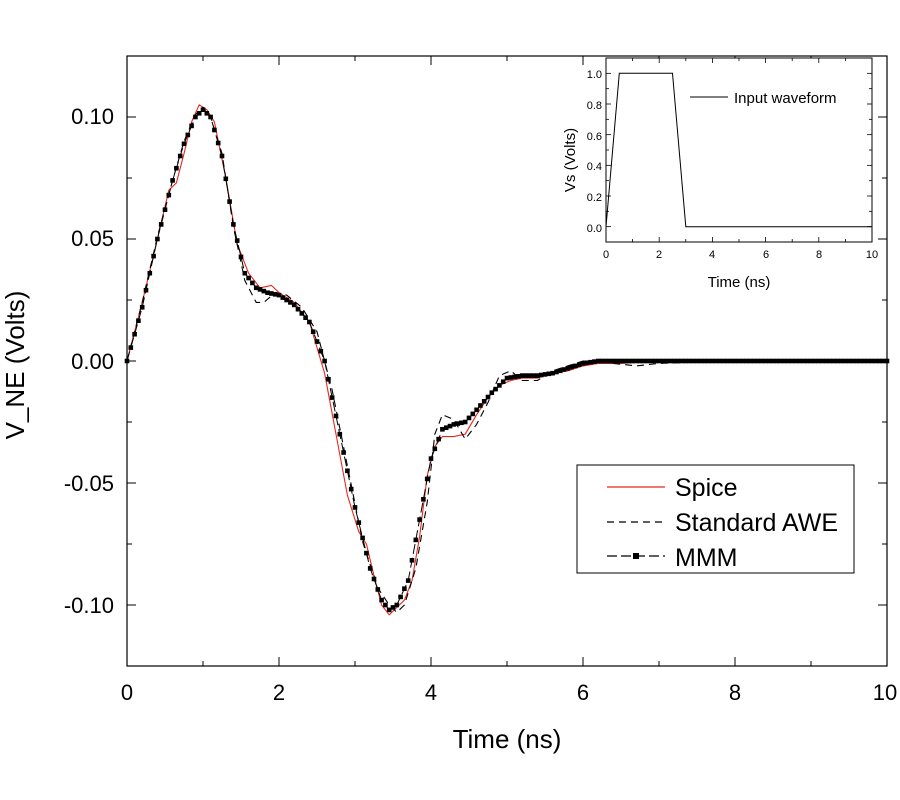  I want to click on inset-x-tick-label: 8, so click(819, 255).